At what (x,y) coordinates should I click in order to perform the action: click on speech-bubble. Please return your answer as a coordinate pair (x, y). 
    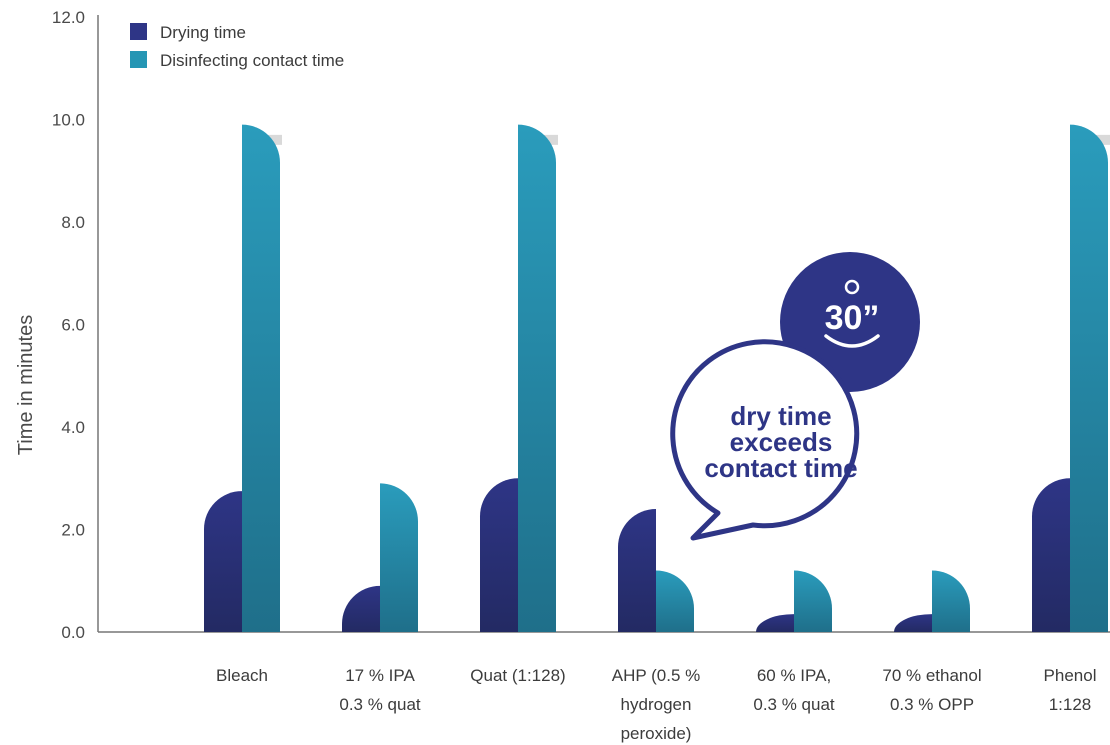
    Looking at the image, I should click on (765, 440).